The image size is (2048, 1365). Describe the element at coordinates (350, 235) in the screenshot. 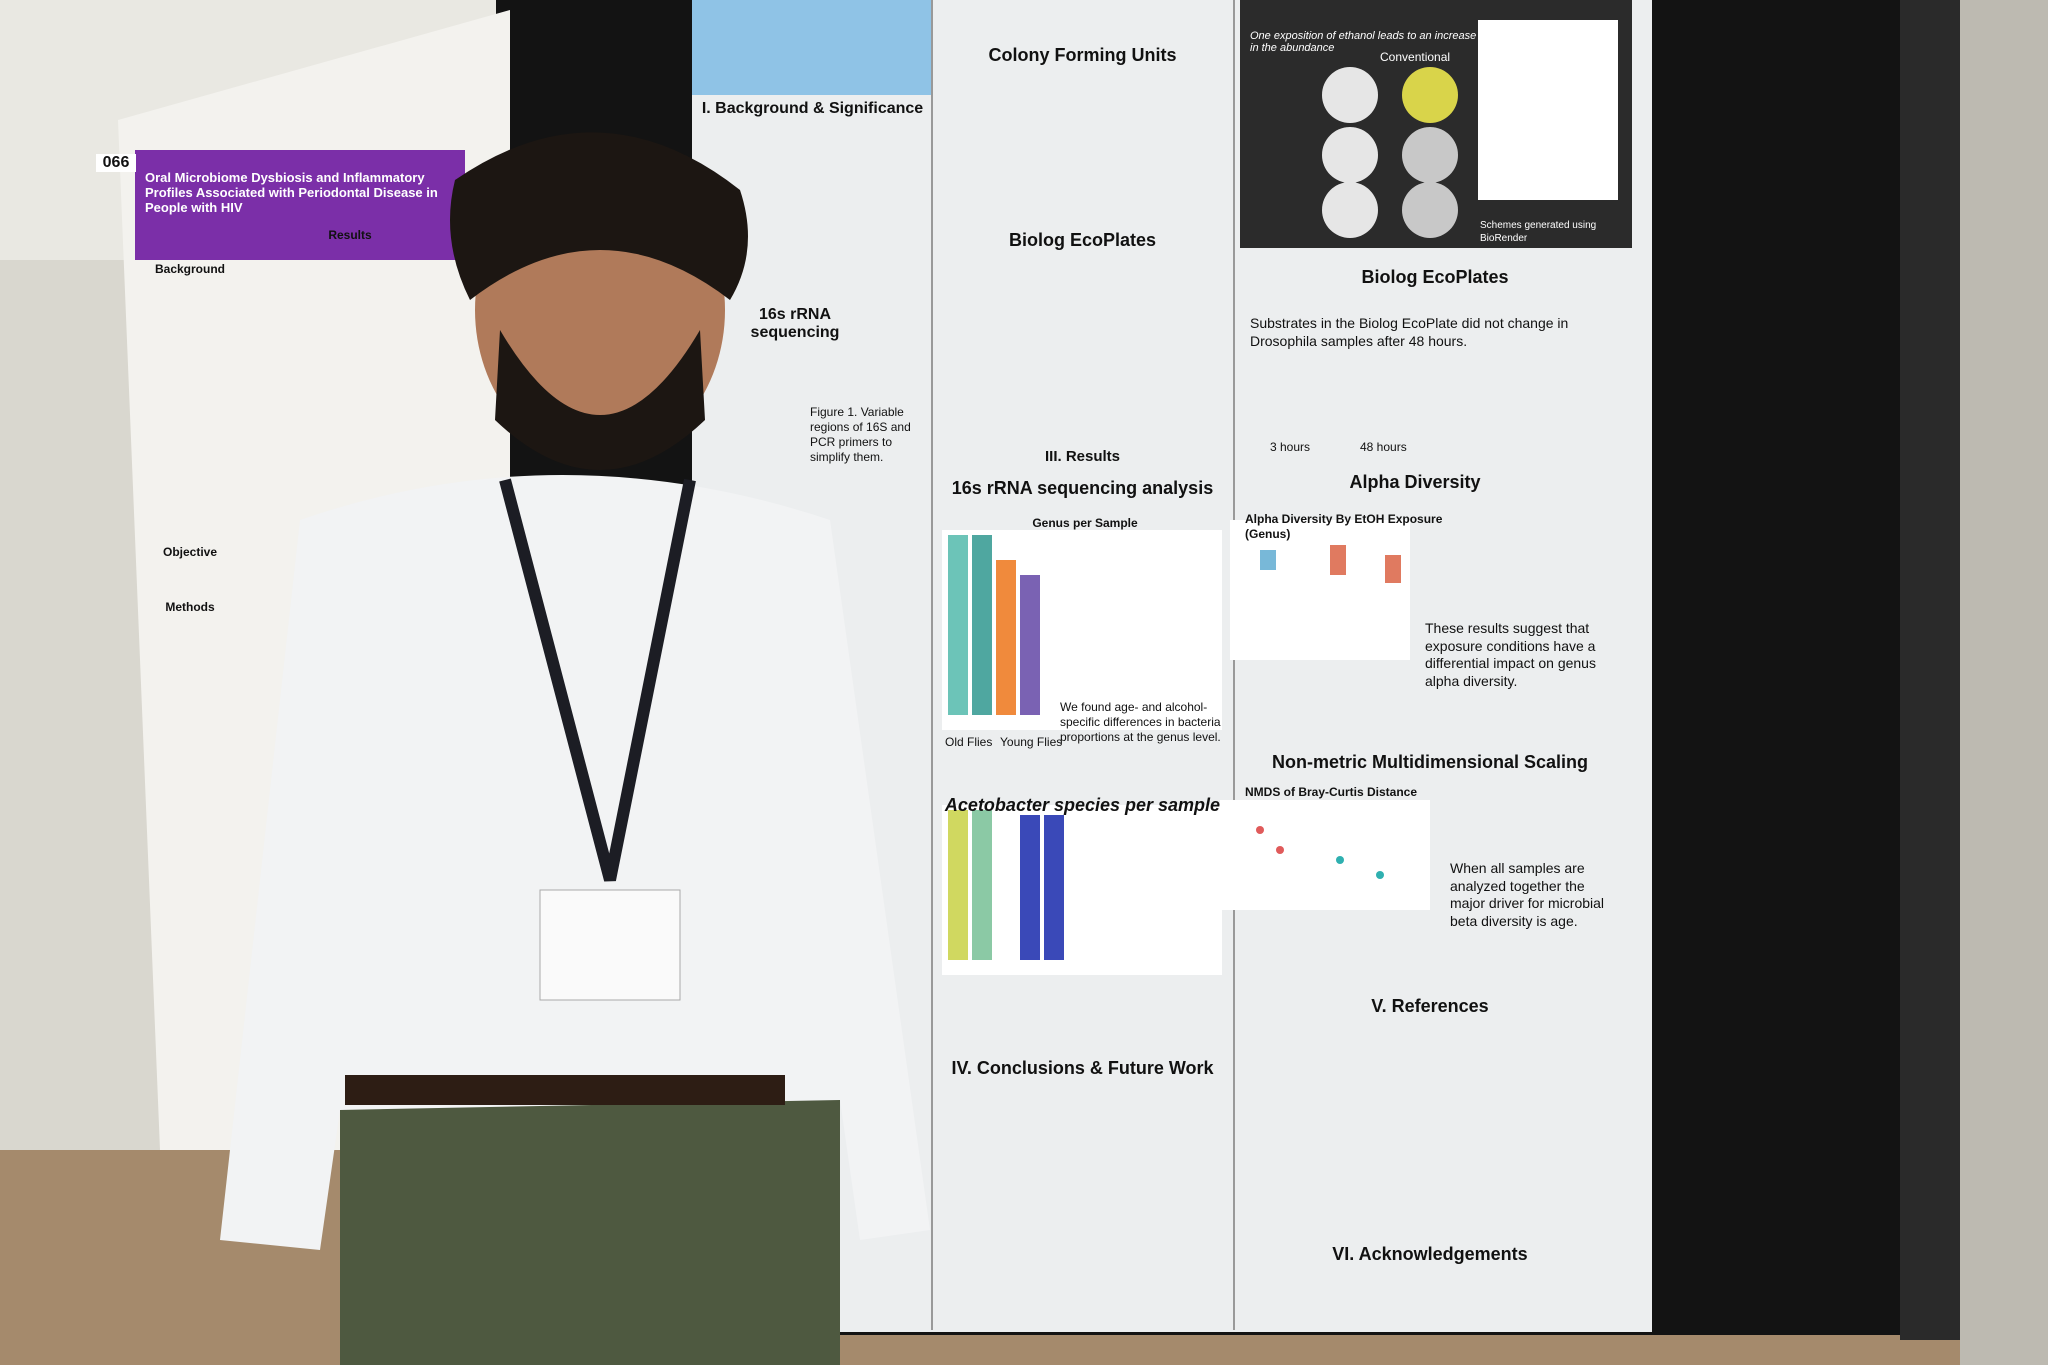

I see `left-section: Results` at that location.